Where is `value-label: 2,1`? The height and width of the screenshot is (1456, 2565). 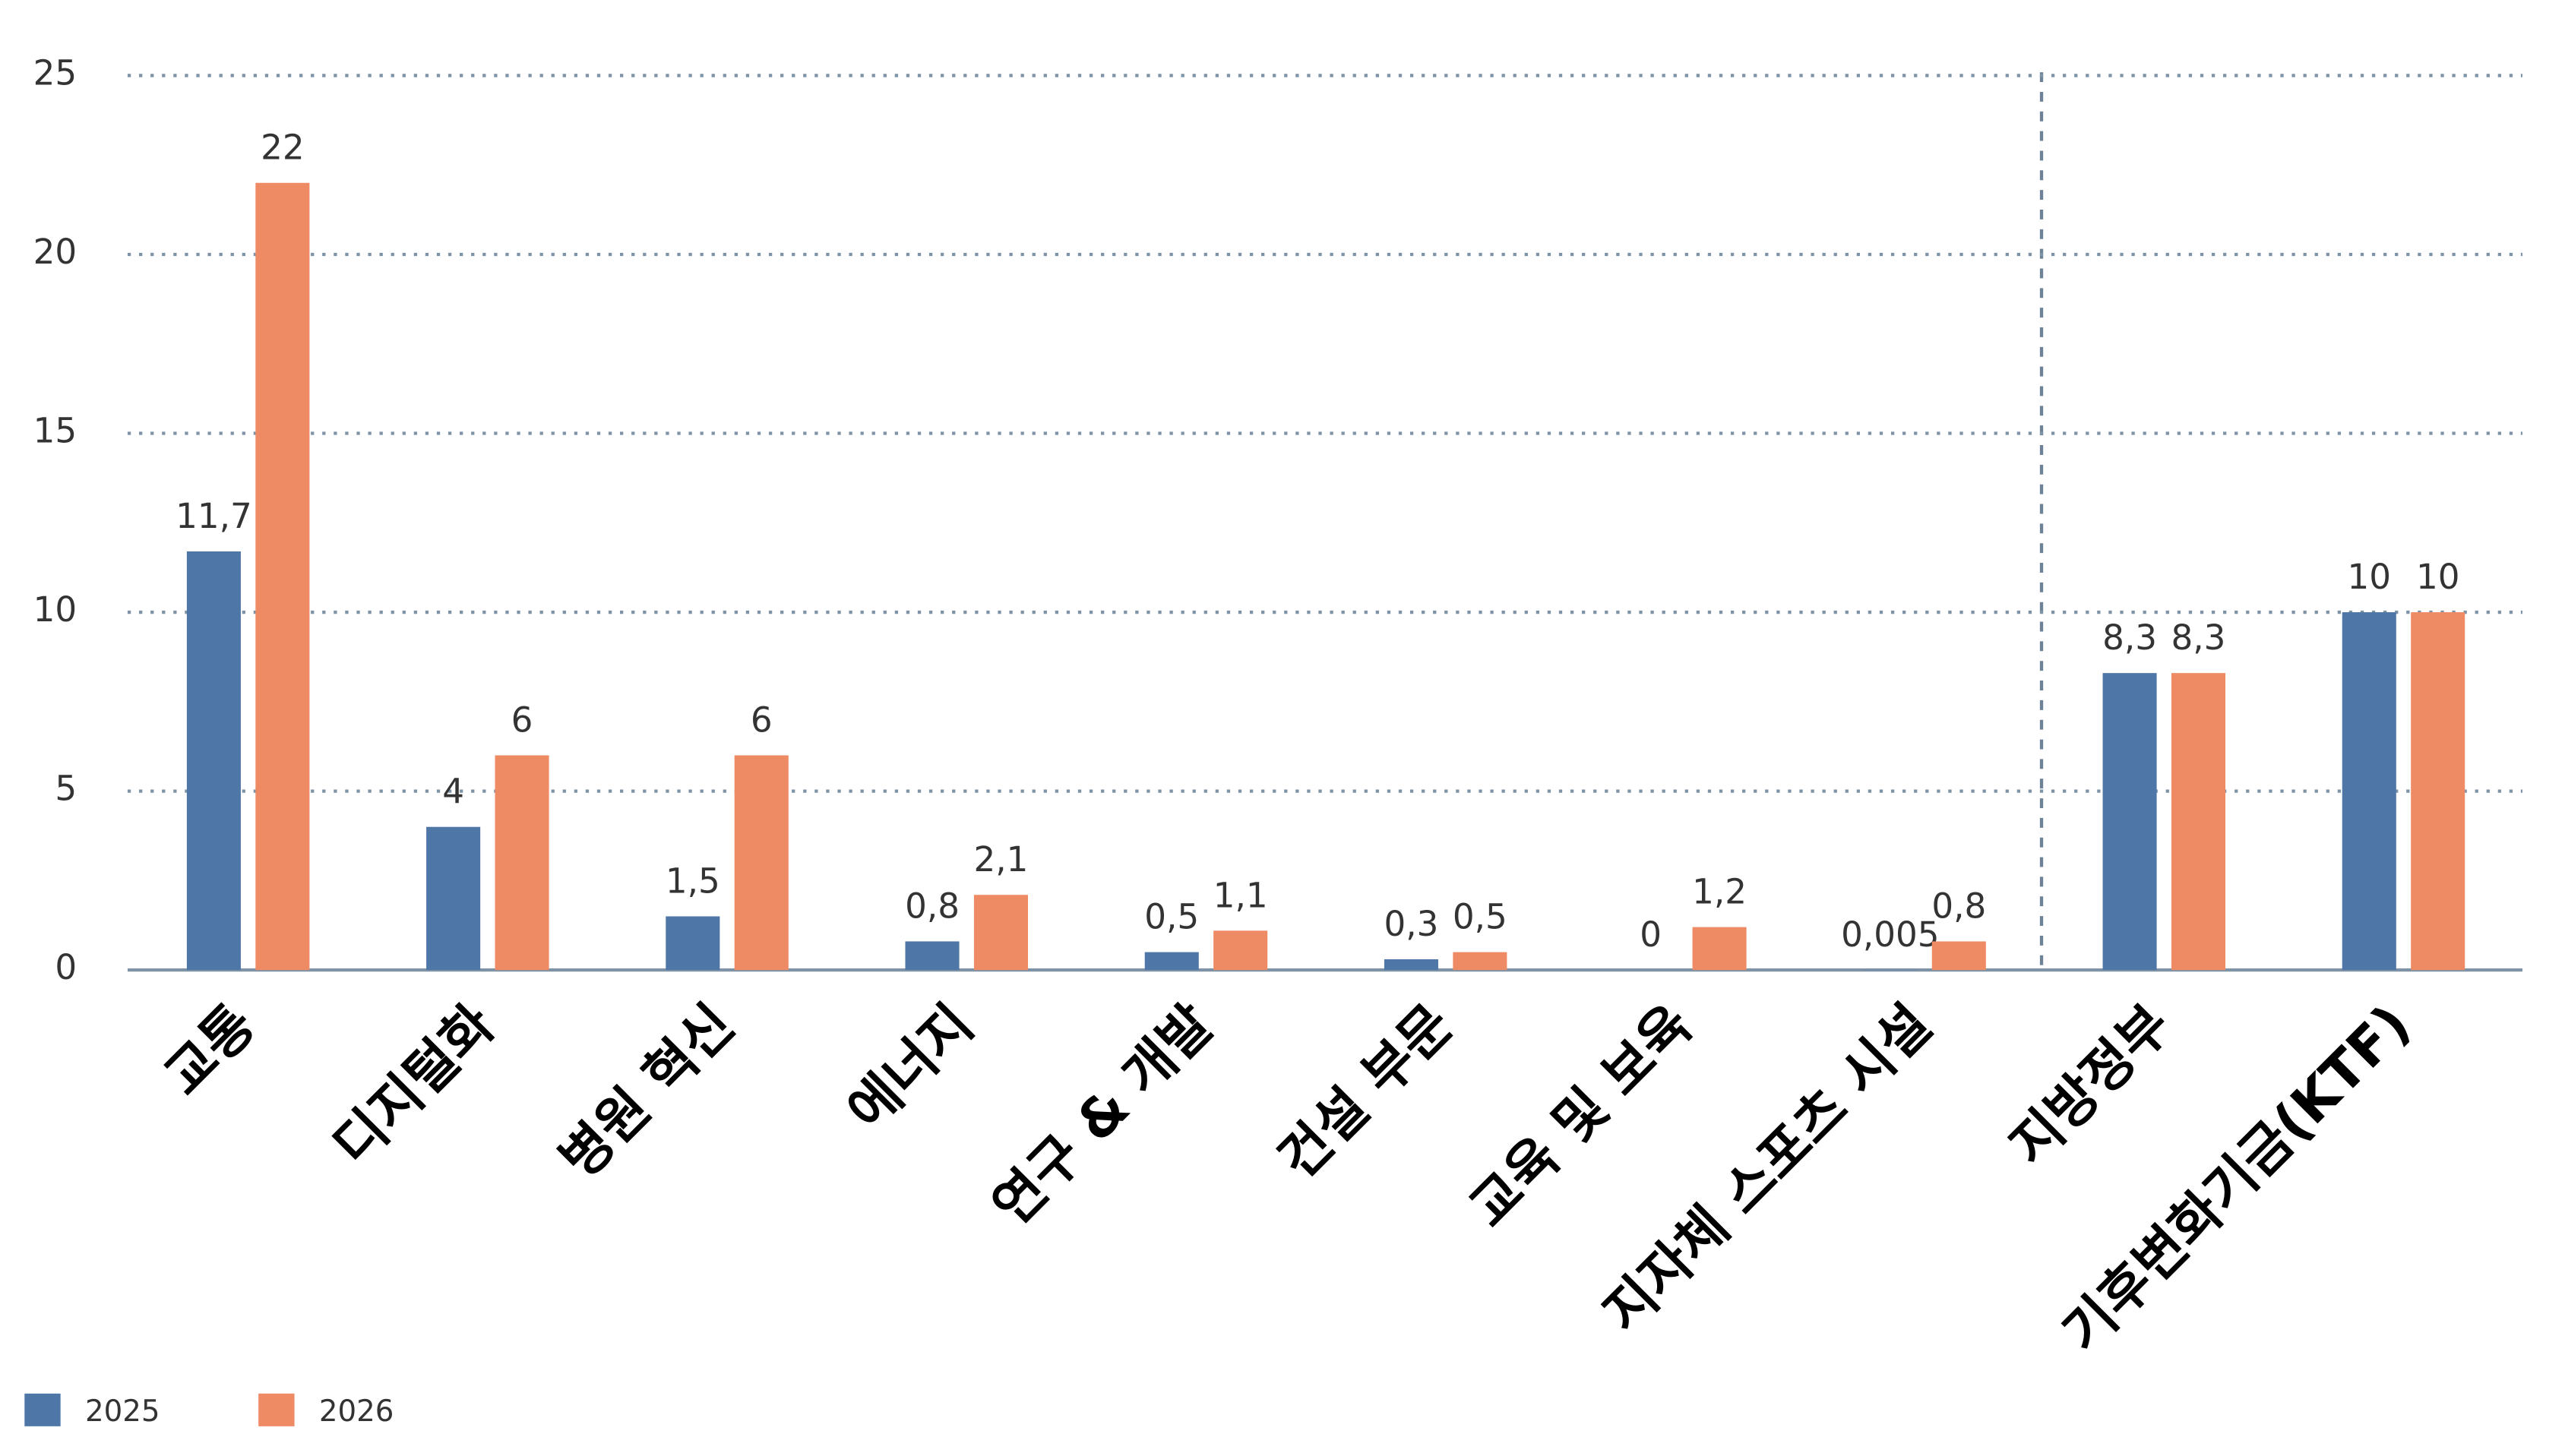 value-label: 2,1 is located at coordinates (1001, 860).